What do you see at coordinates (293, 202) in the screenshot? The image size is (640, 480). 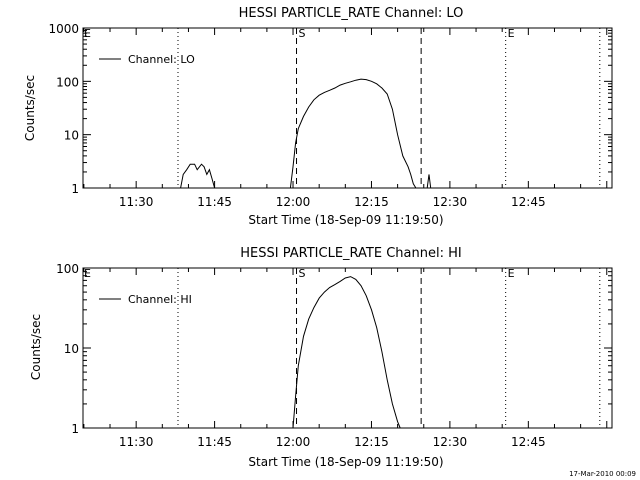 I see `panel-lo-x-tick-label-2: 12:00` at bounding box center [293, 202].